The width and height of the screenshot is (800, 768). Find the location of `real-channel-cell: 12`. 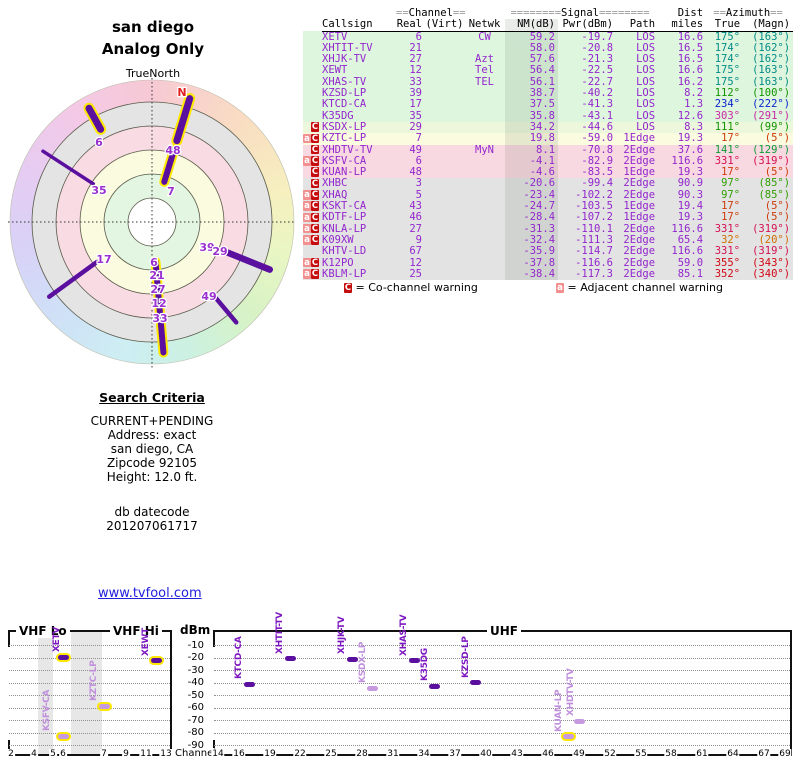

real-channel-cell: 12 is located at coordinates (415, 262).